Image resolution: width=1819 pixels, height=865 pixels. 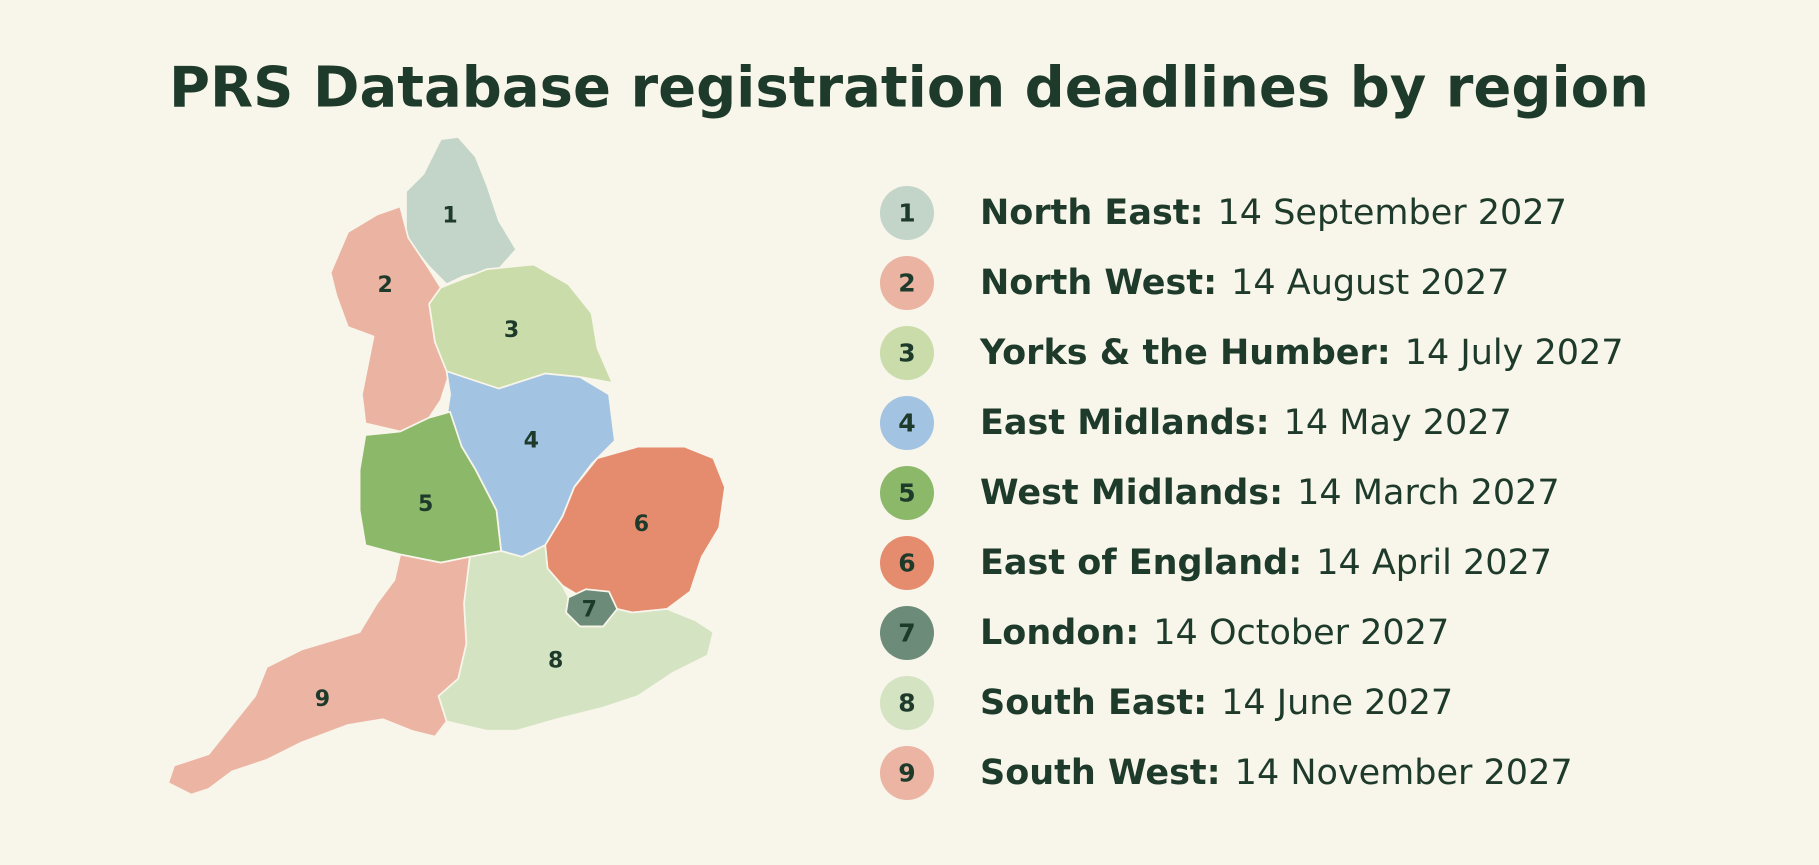 I want to click on region-name: Yorks & the Humber:, so click(x=1185, y=353).